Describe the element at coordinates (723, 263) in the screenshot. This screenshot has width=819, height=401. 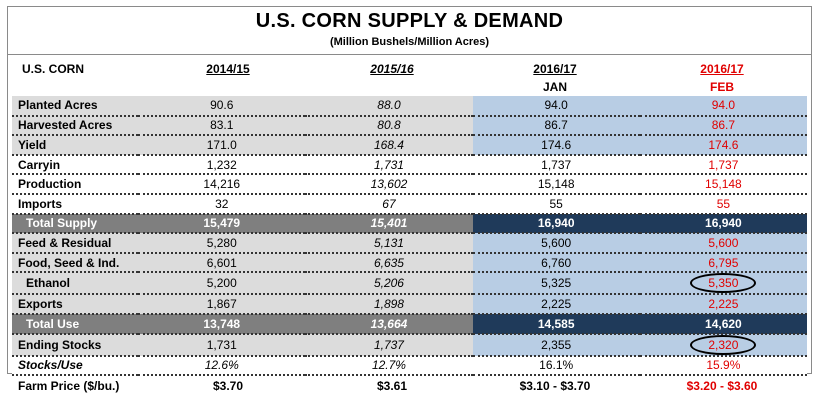
I see `cell-2016-17-feb: 6,795` at that location.